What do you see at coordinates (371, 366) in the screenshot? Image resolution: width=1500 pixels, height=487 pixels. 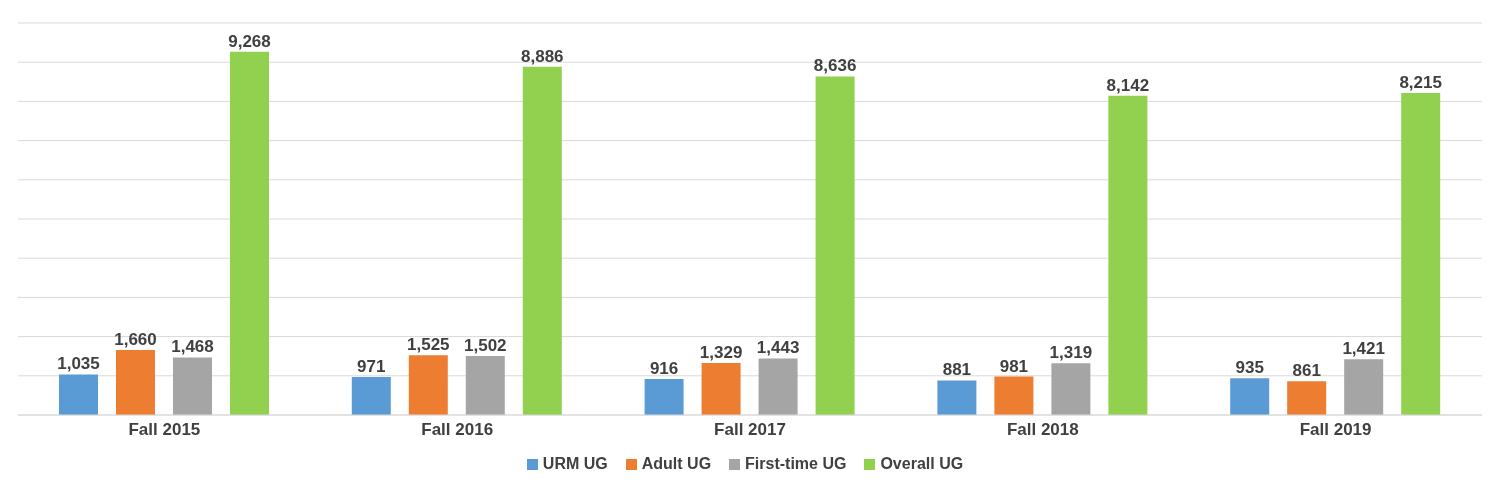 I see `data-label: 971` at bounding box center [371, 366].